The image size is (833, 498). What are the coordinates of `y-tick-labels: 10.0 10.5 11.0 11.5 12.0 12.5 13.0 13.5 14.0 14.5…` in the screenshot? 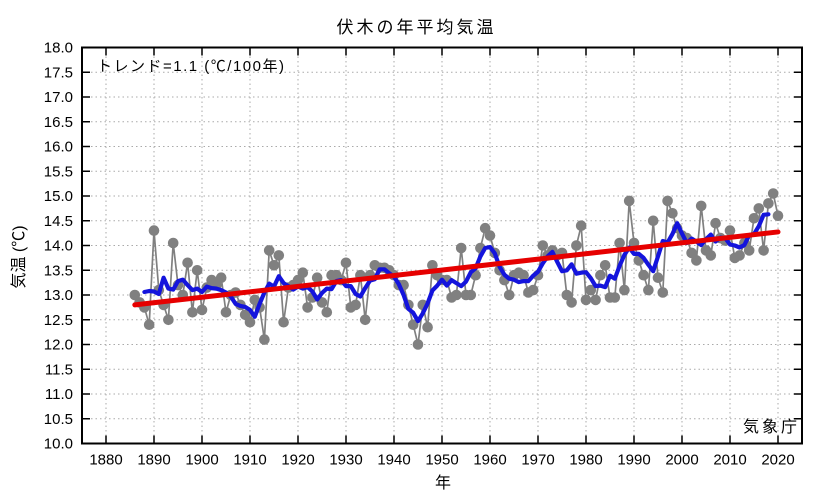 It's located at (58, 246).